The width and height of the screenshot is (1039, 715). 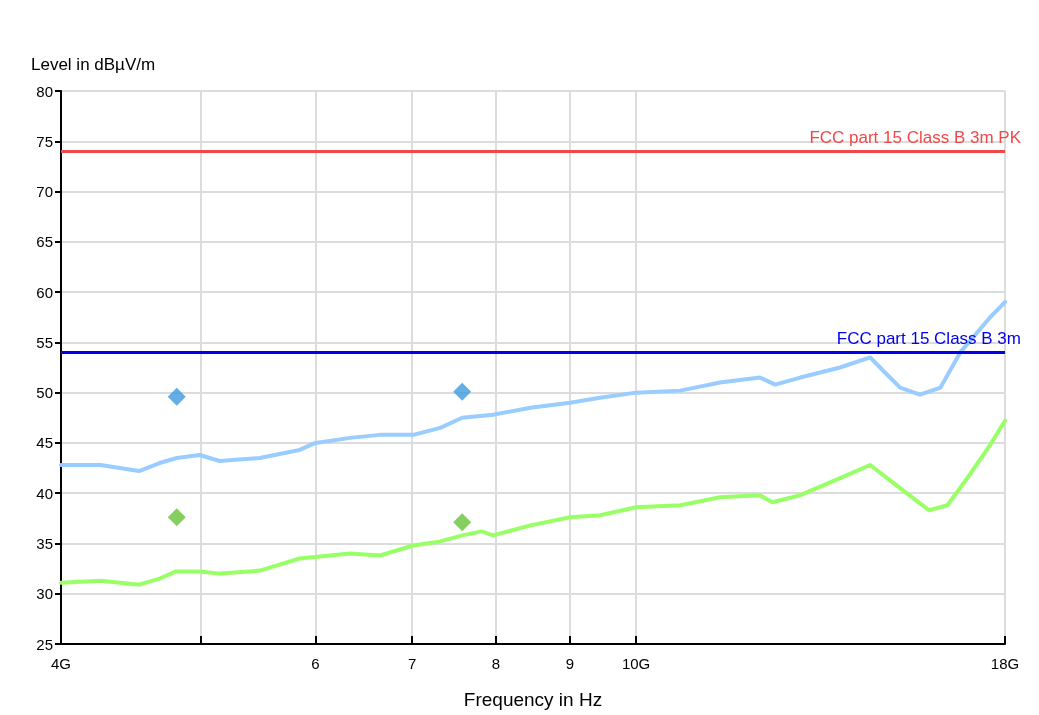 I want to click on y-tick-label: 55, so click(x=44, y=342).